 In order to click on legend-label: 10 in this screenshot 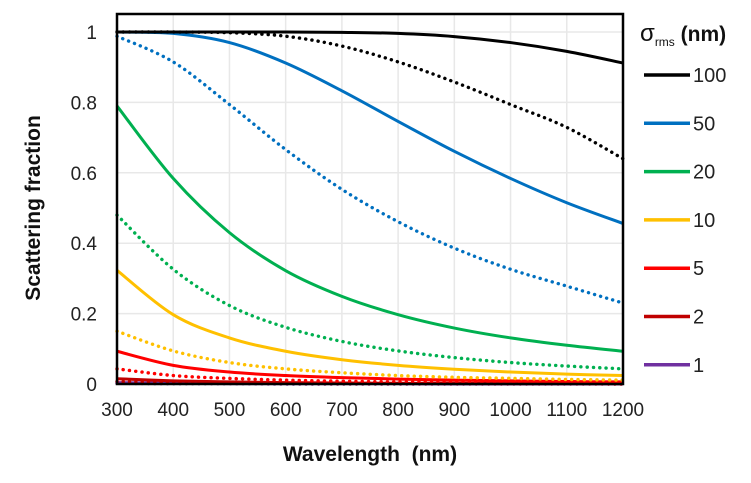, I will do `click(704, 221)`.